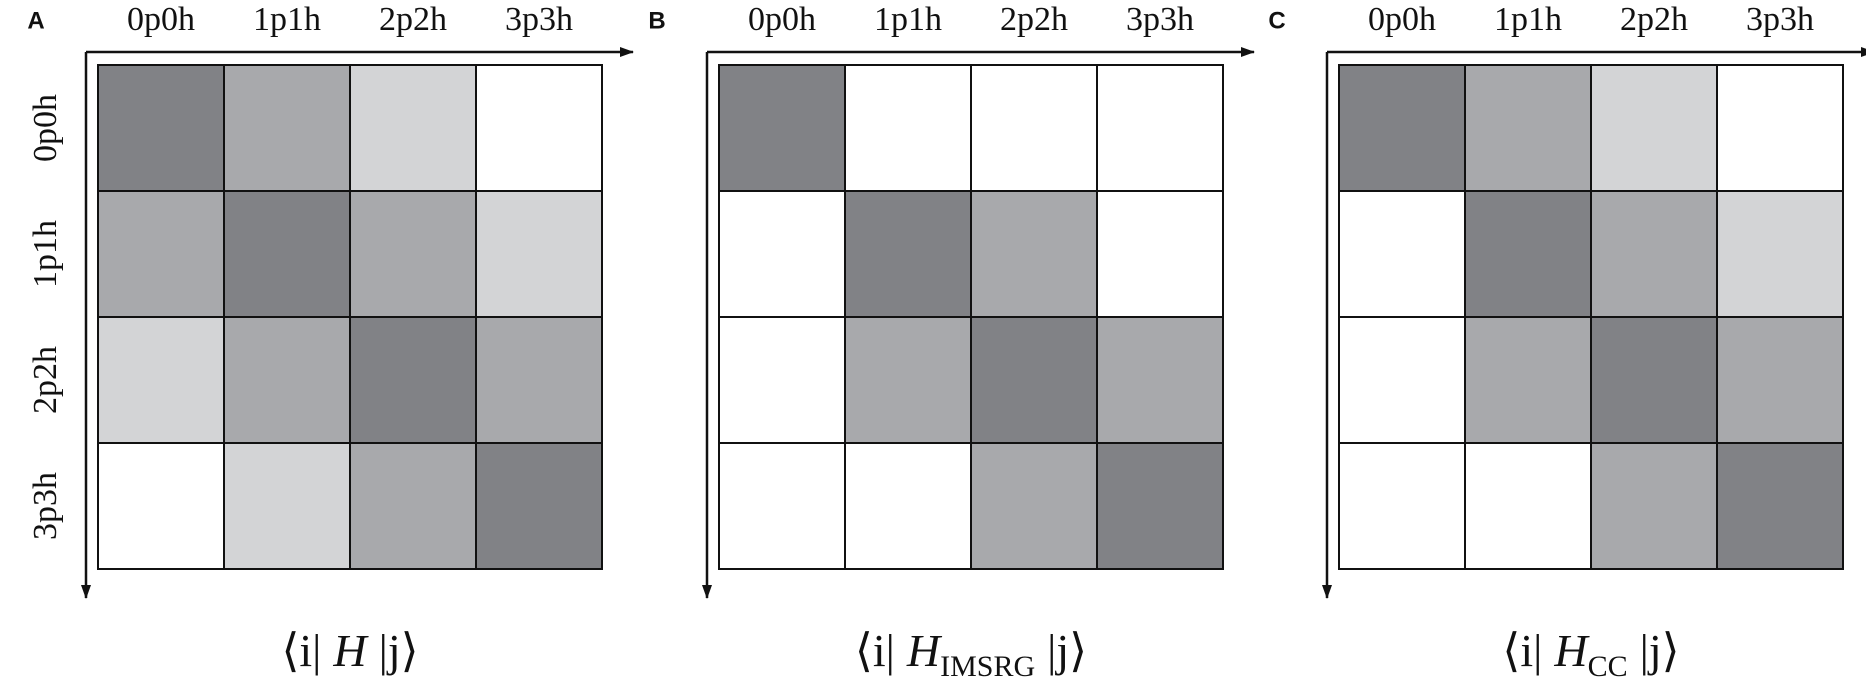 This screenshot has height=682, width=1866. I want to click on row-label: 2p2h, so click(45, 380).